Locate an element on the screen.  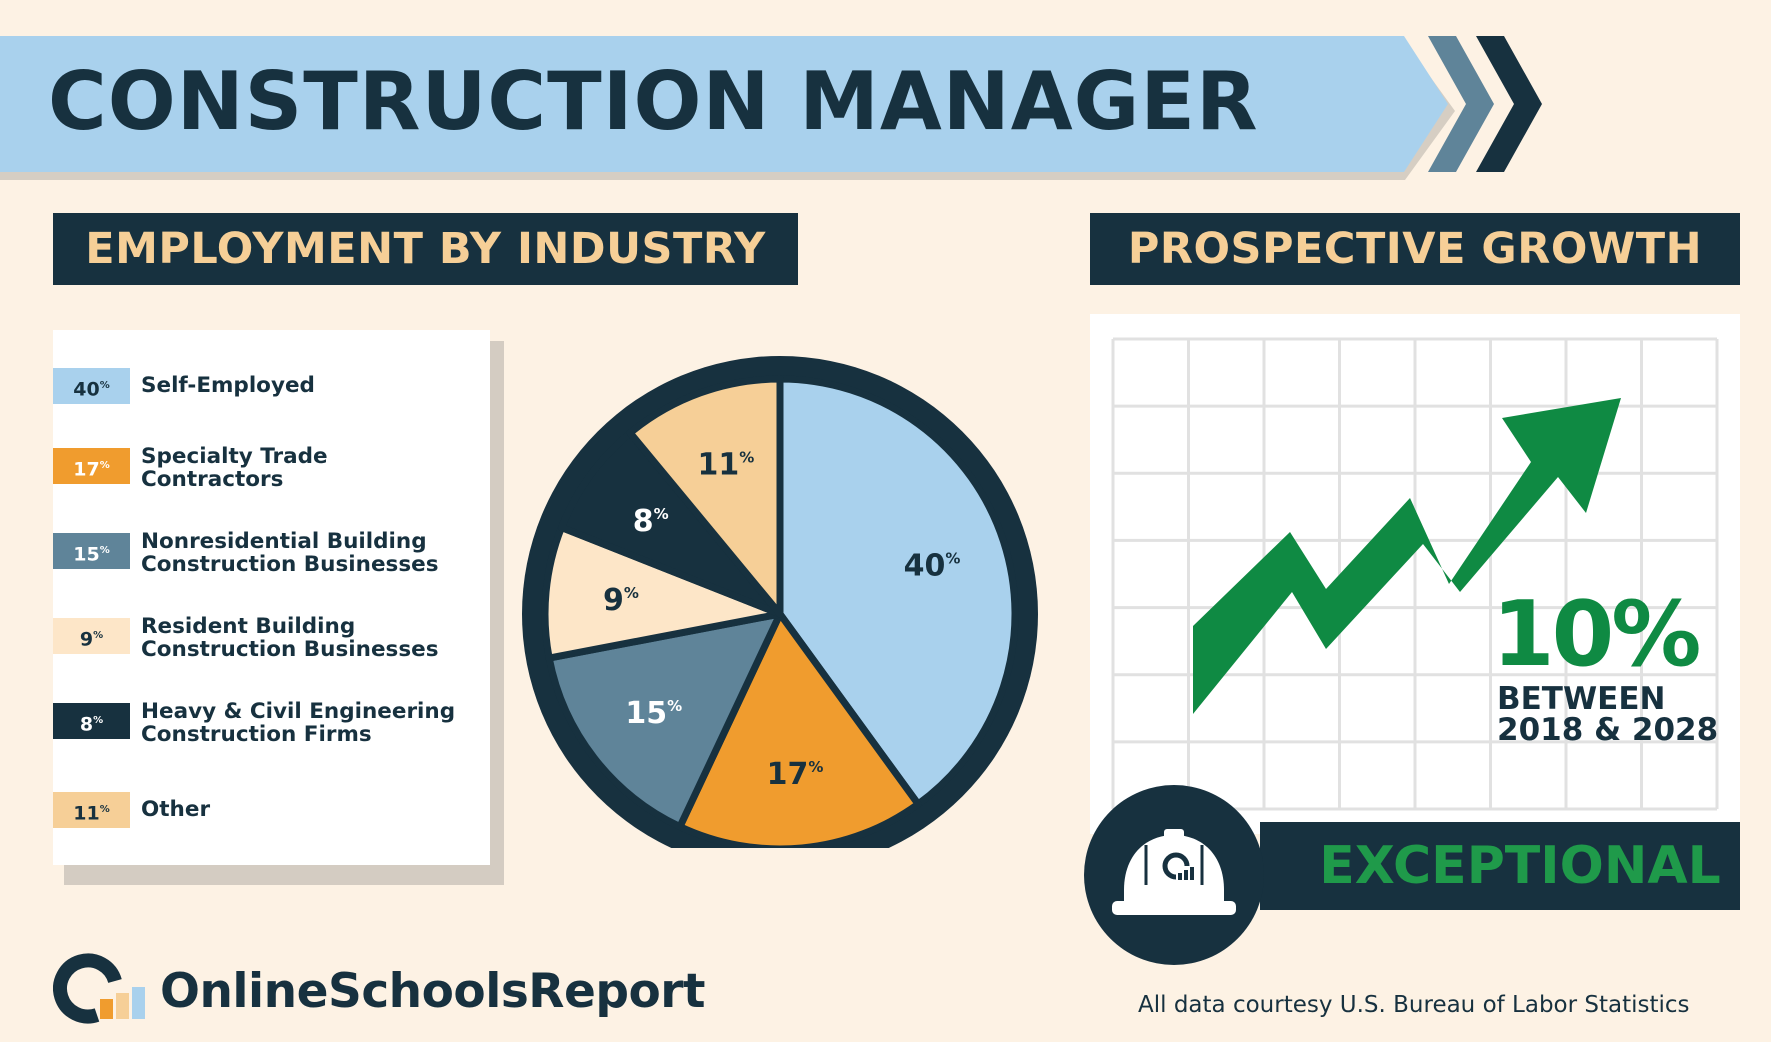
legend-label-line: Other is located at coordinates (176, 809).